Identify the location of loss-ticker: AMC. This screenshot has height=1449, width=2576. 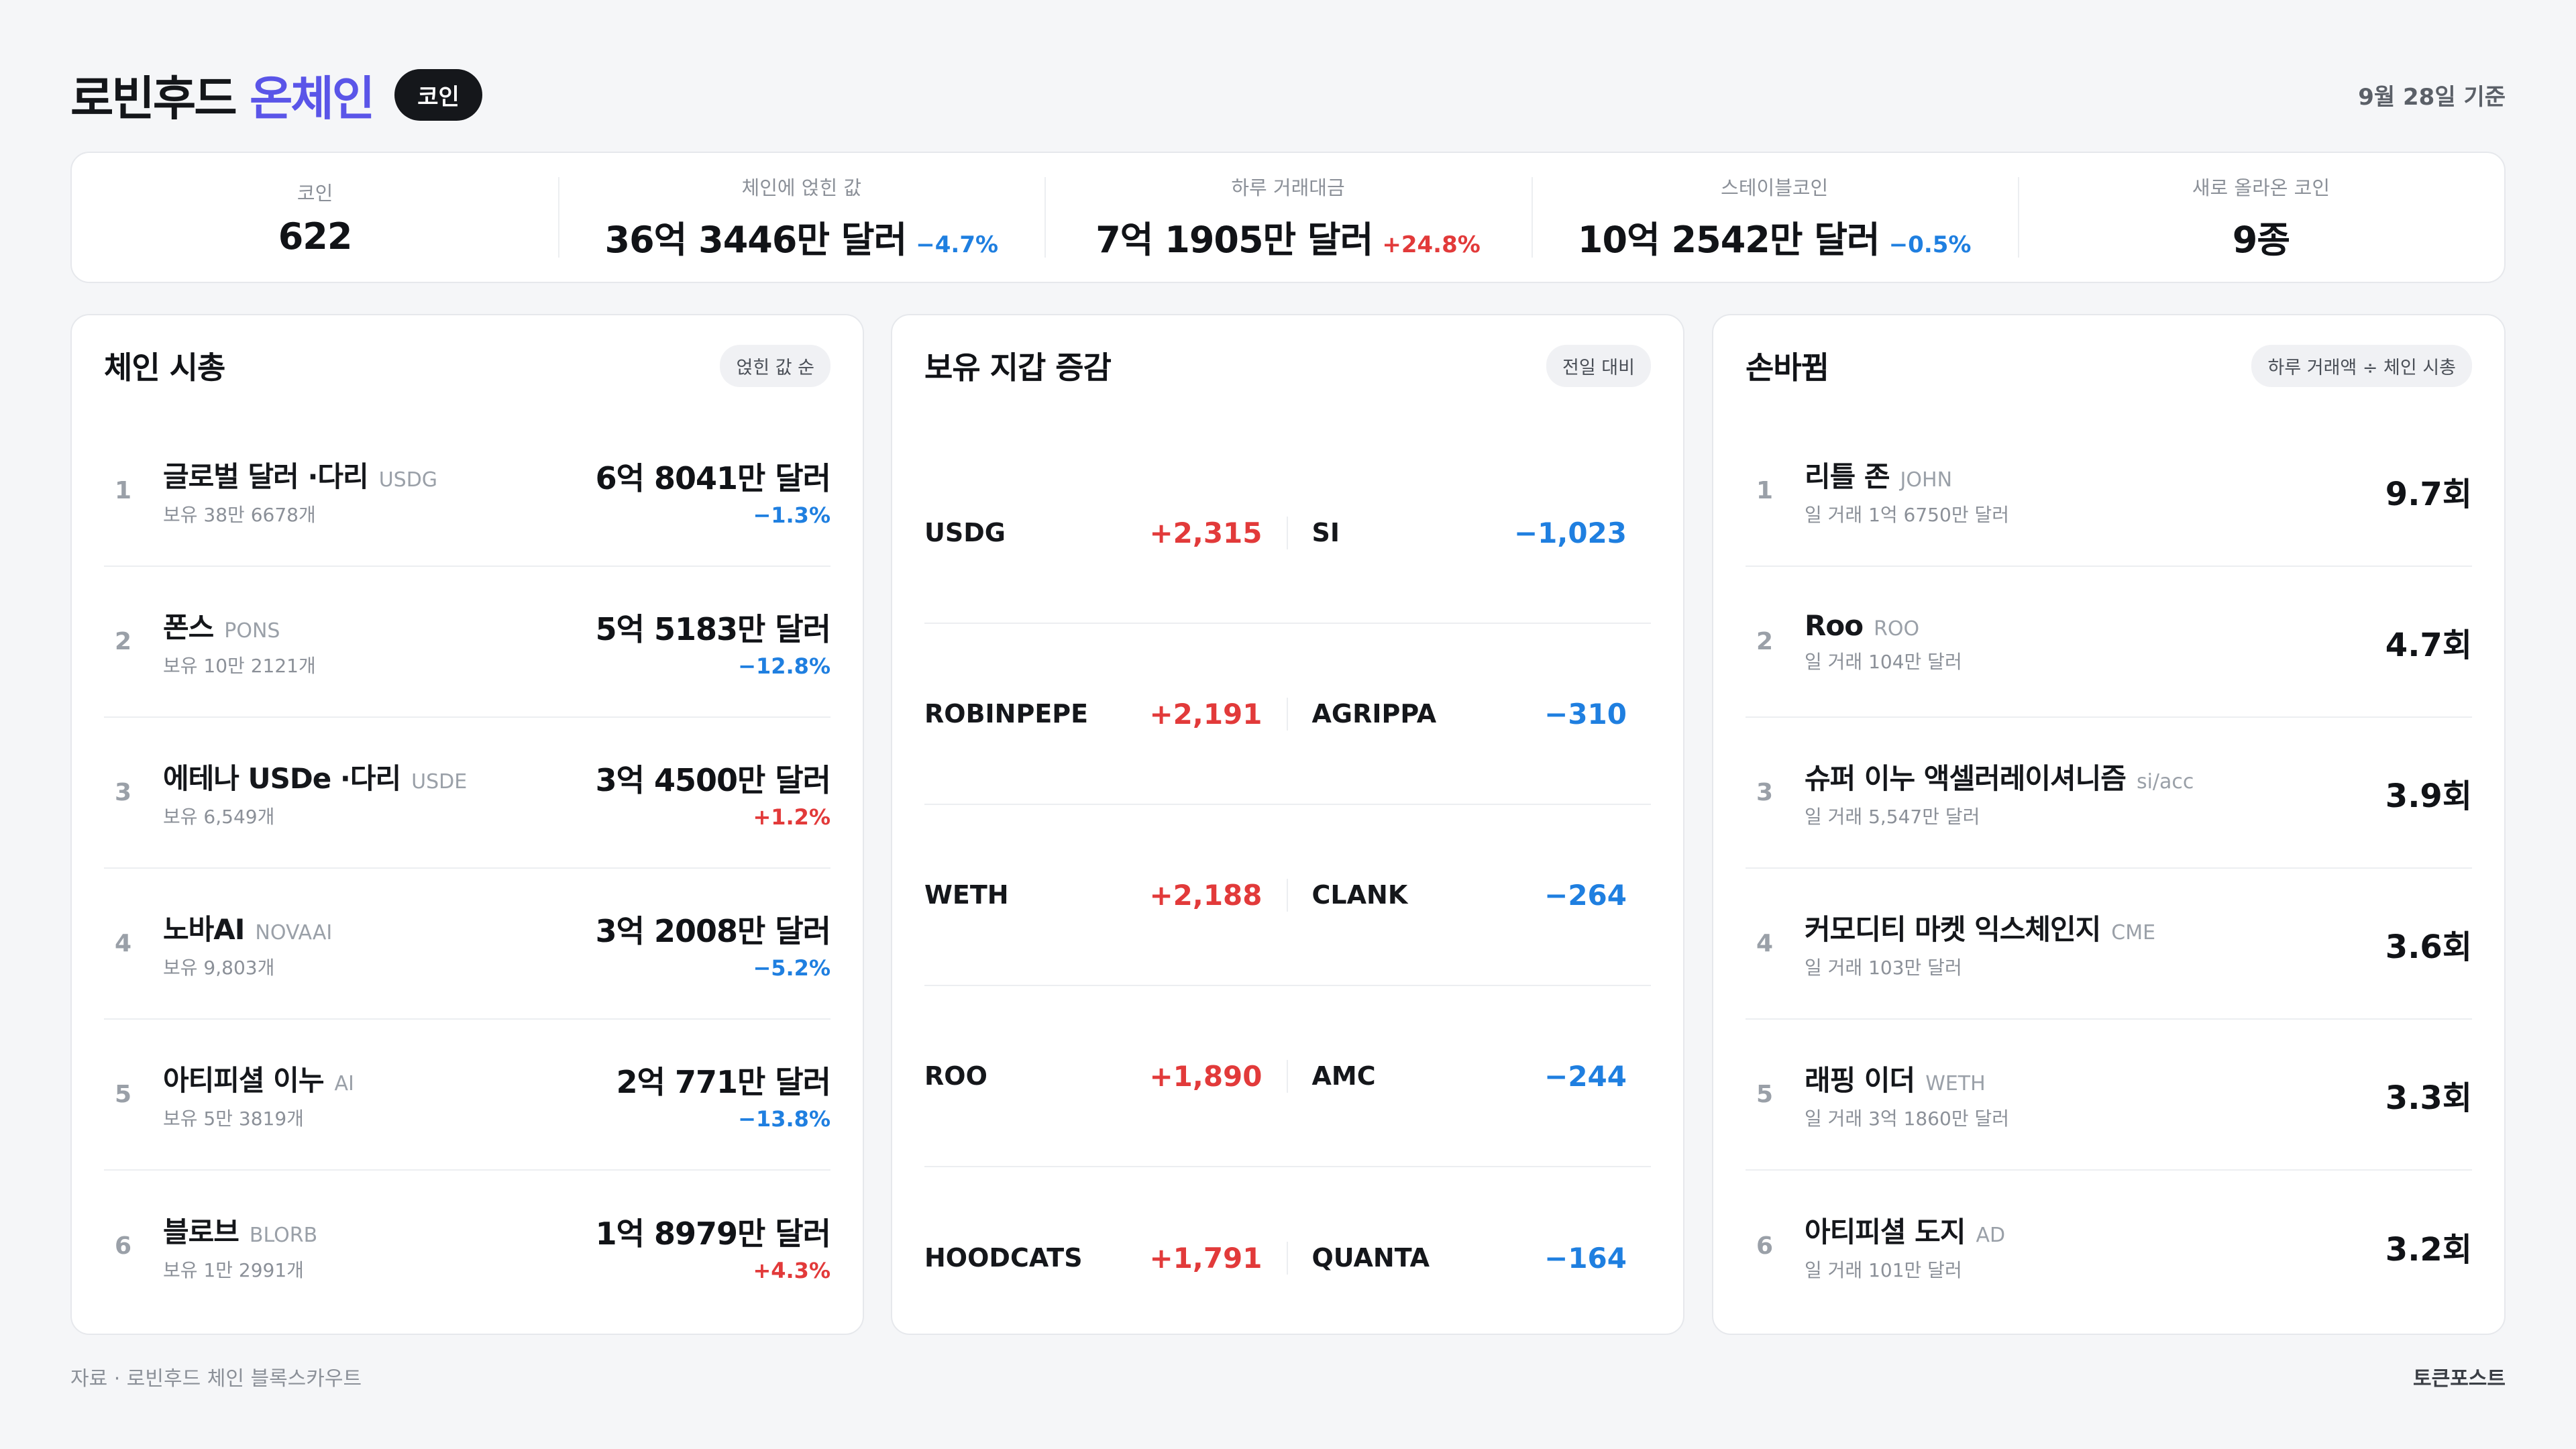
(1343, 1076).